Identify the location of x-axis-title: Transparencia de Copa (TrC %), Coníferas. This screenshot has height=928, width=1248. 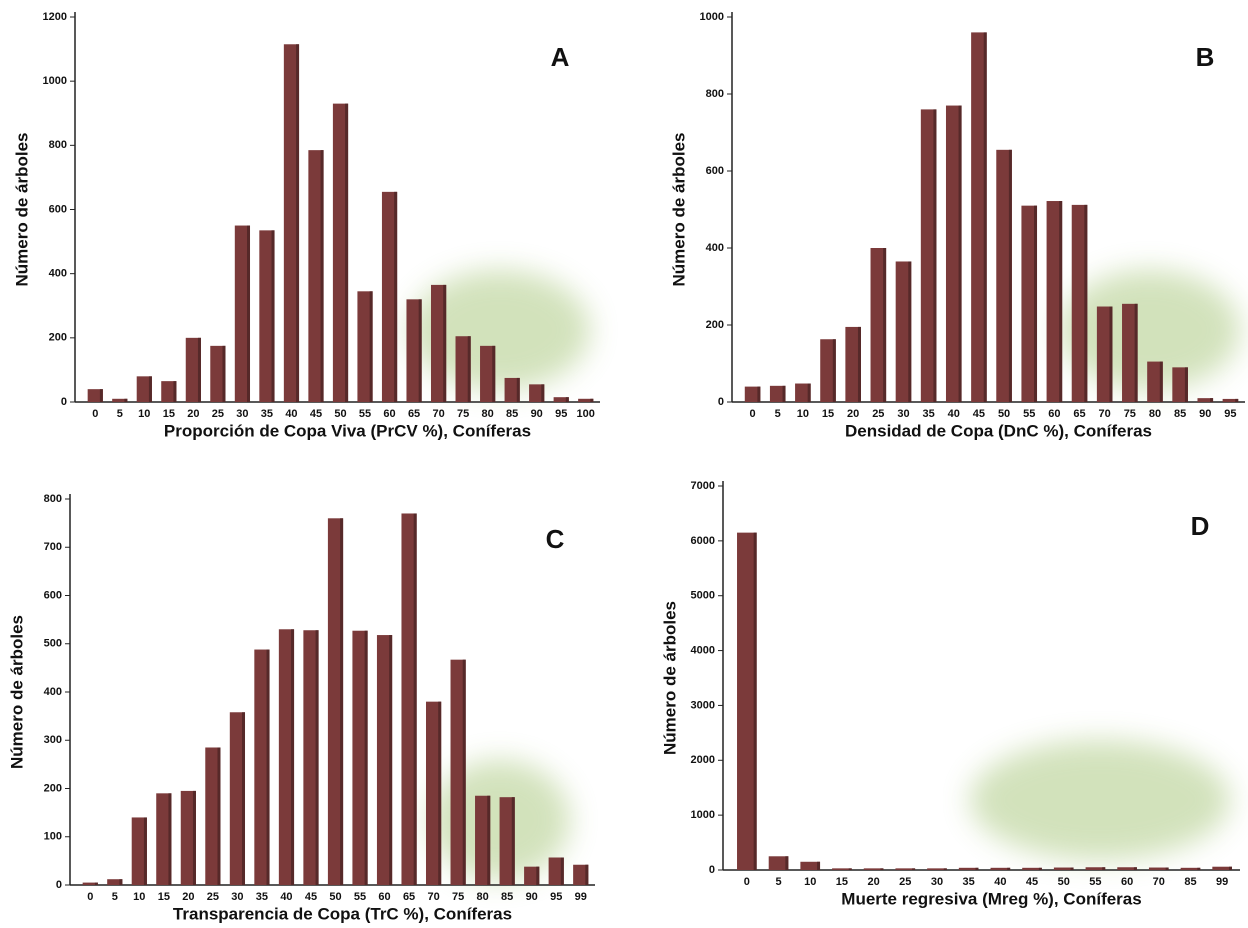
(342, 913).